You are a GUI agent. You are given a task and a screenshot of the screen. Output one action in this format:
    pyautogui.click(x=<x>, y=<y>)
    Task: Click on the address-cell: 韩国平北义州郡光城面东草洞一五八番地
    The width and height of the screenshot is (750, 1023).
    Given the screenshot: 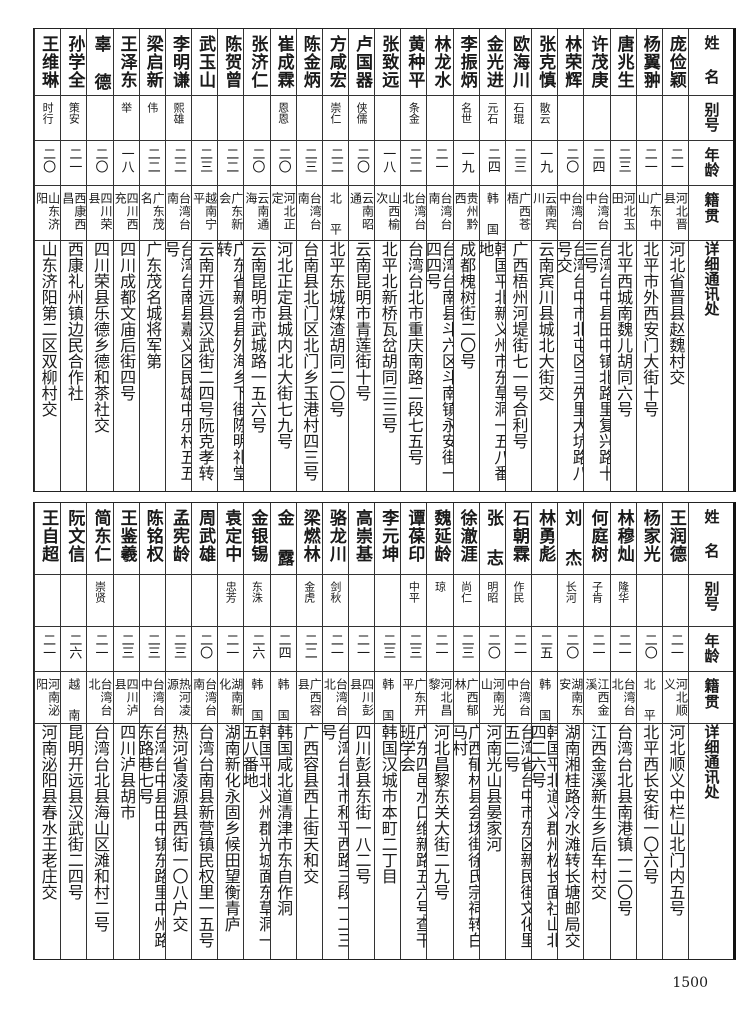 What is the action you would take?
    pyautogui.click(x=256, y=841)
    